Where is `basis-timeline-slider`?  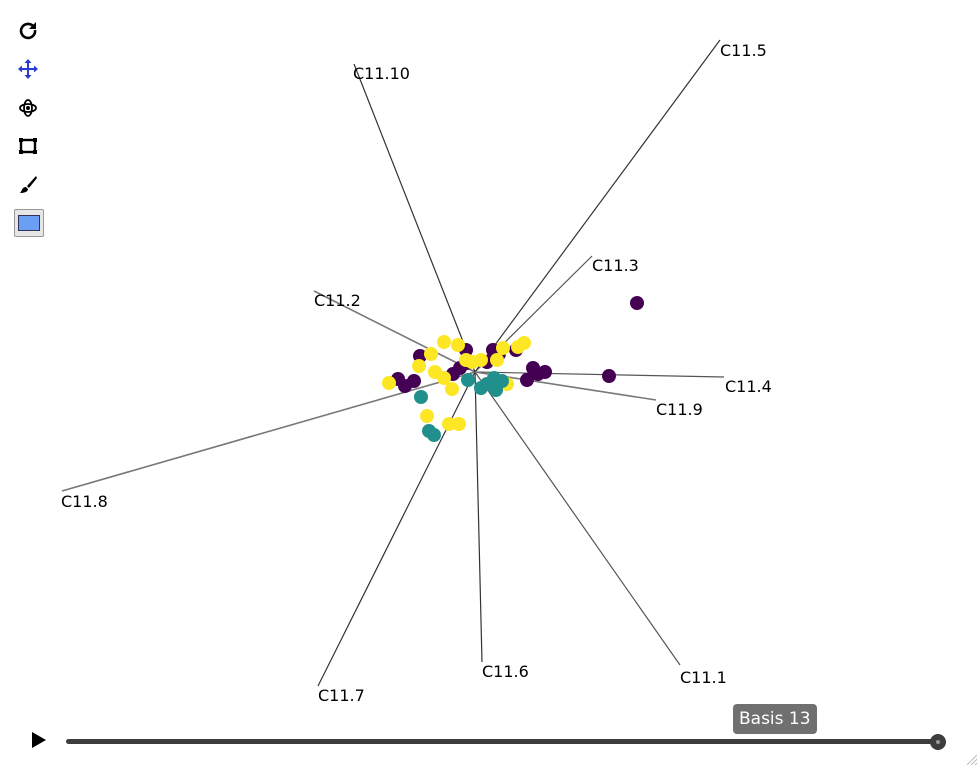 basis-timeline-slider is located at coordinates (506, 742).